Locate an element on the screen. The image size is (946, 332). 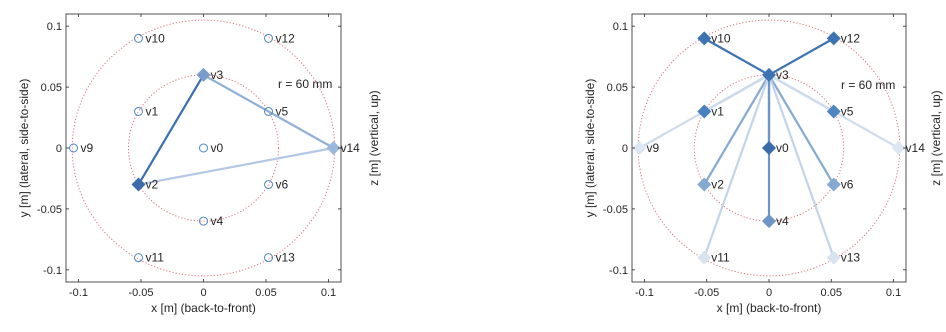
marker-v10 is located at coordinates (704, 38).